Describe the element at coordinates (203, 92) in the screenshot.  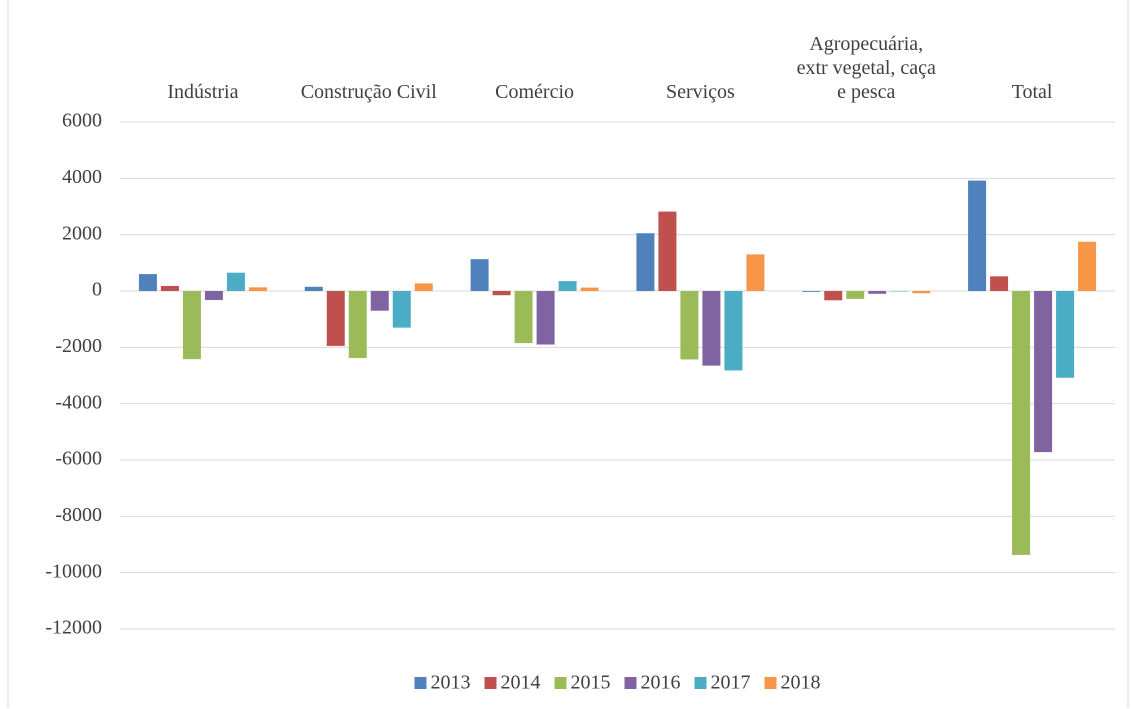
I see `category-label: Indústria` at that location.